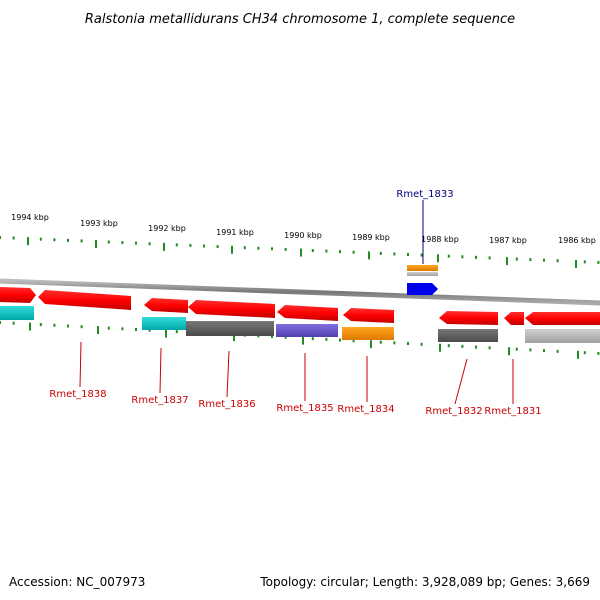 The height and width of the screenshot is (600, 600). I want to click on gene-label-rmet-1835: Rmet_1835, so click(304, 408).